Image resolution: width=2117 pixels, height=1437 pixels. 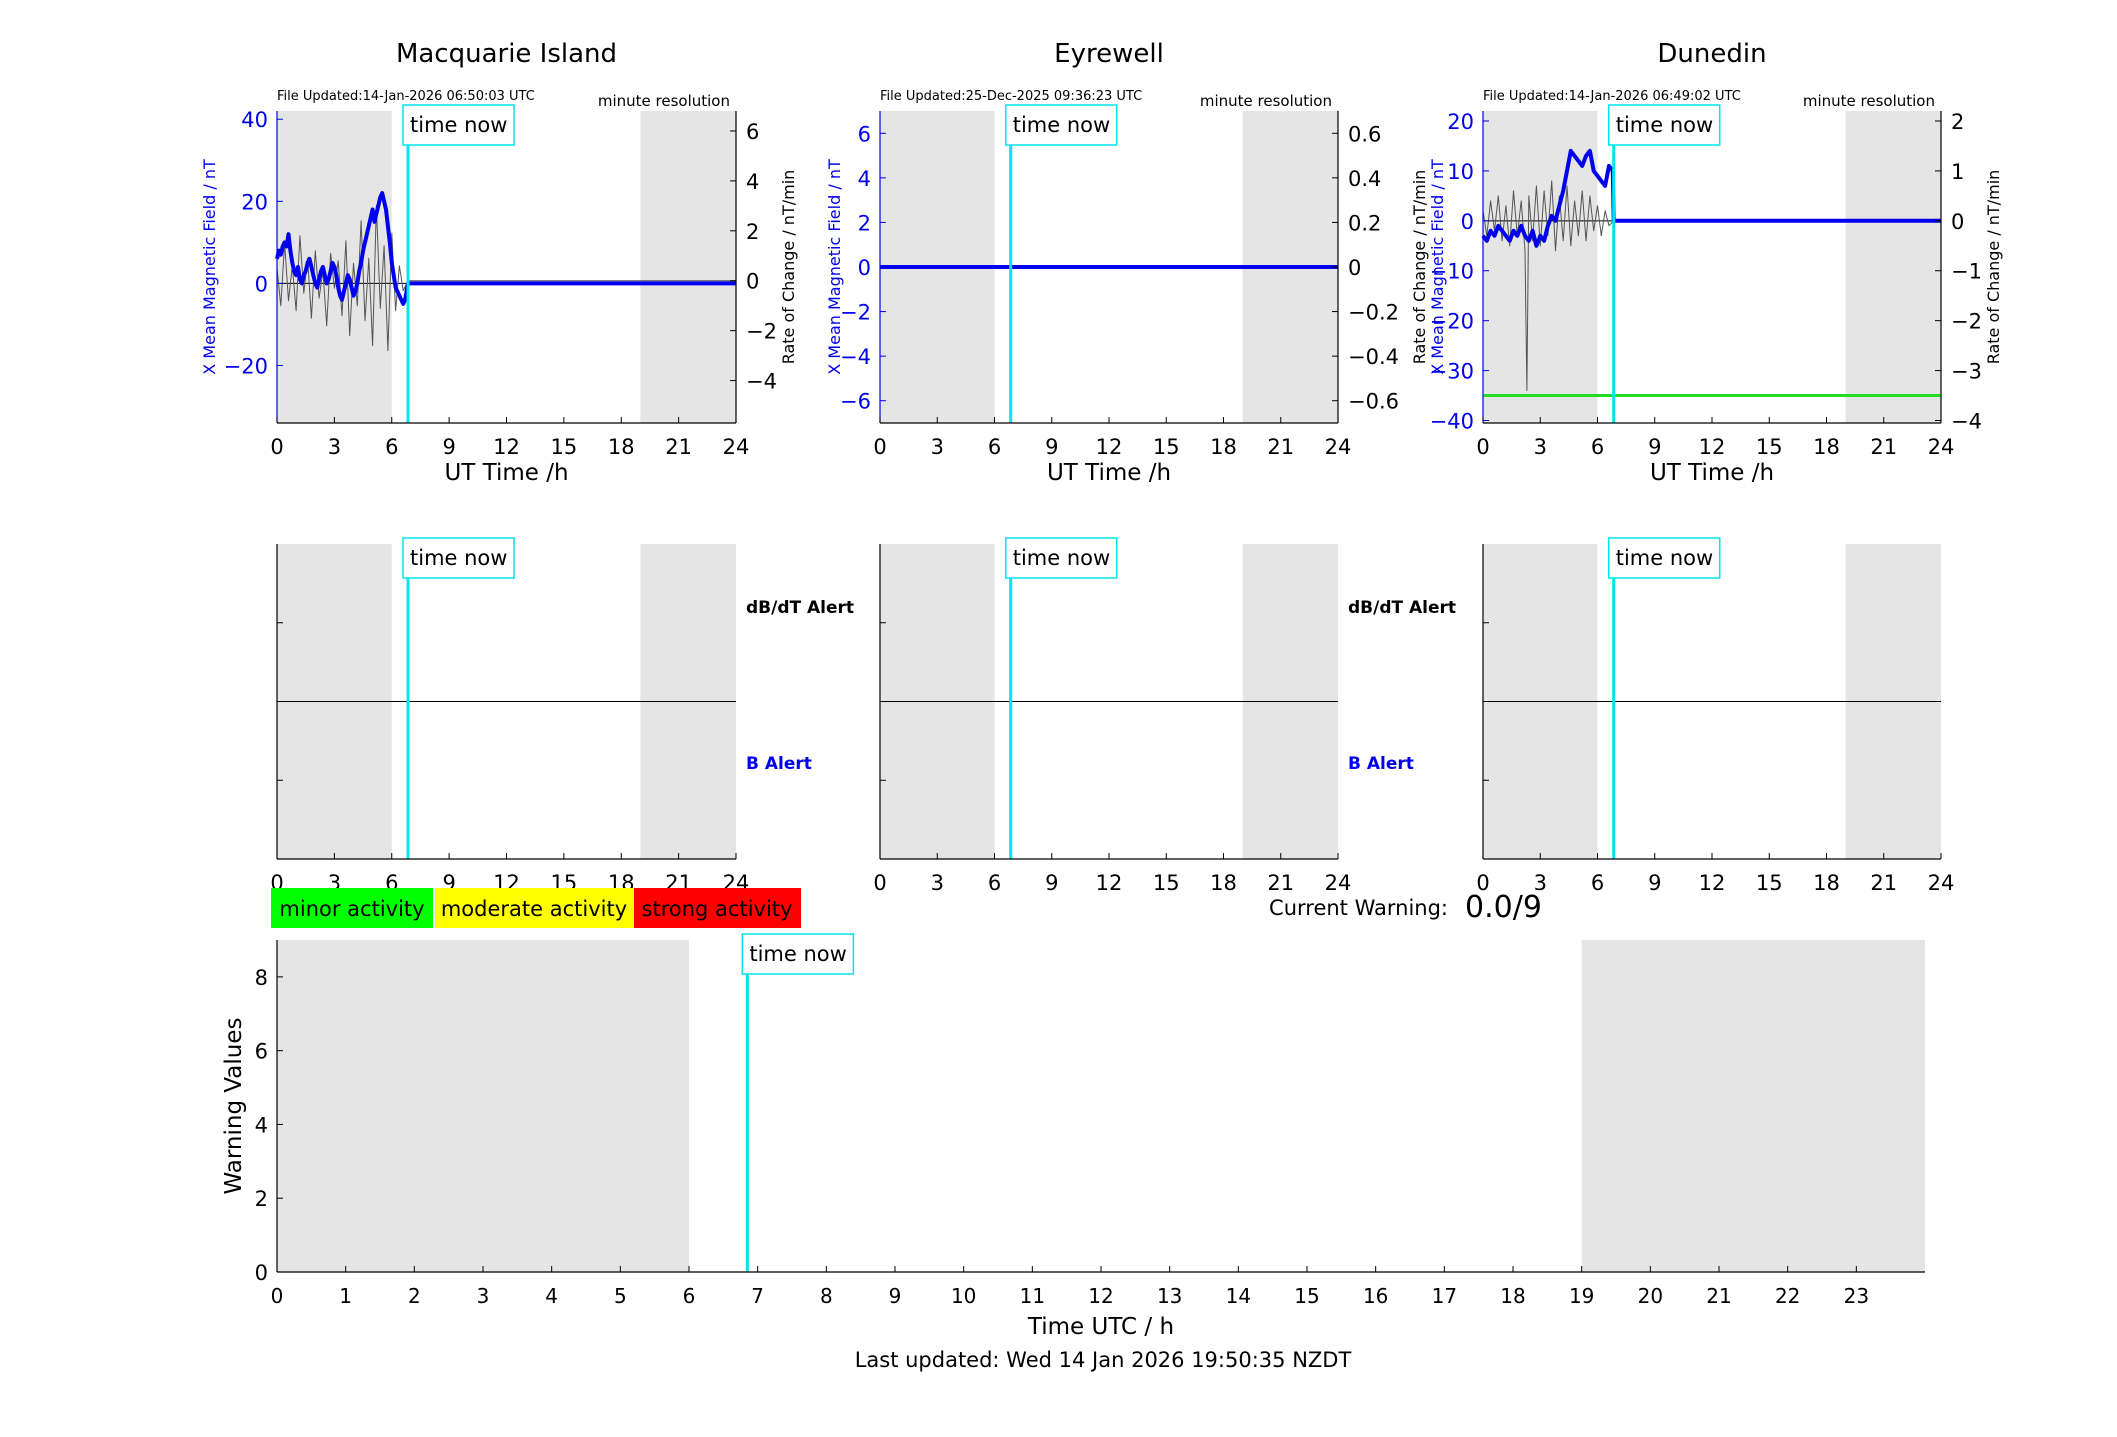 What do you see at coordinates (864, 268) in the screenshot?
I see `station-1-left-tick-label: 0` at bounding box center [864, 268].